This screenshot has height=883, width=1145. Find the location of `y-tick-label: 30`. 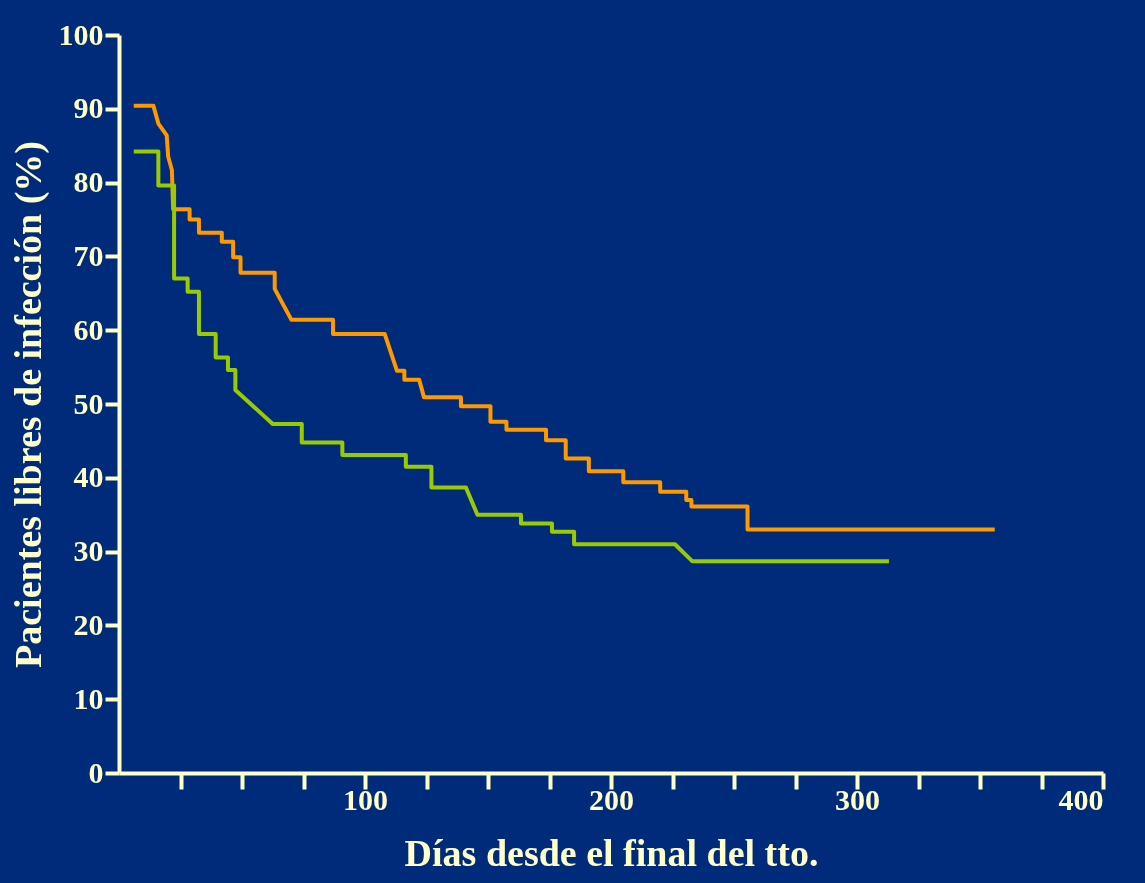

y-tick-label: 30 is located at coordinates (88, 551).